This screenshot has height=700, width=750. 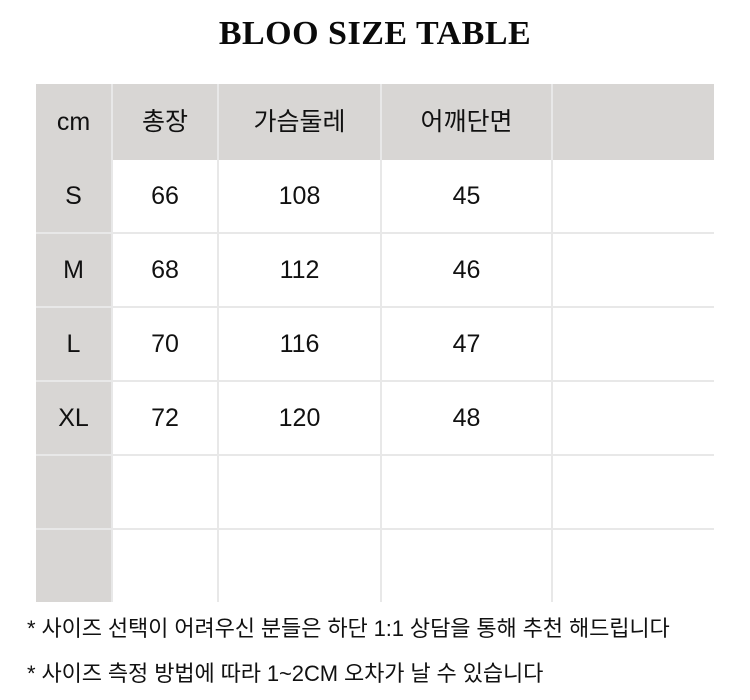 I want to click on column-header-shoulder: 어깨단면, so click(x=467, y=122).